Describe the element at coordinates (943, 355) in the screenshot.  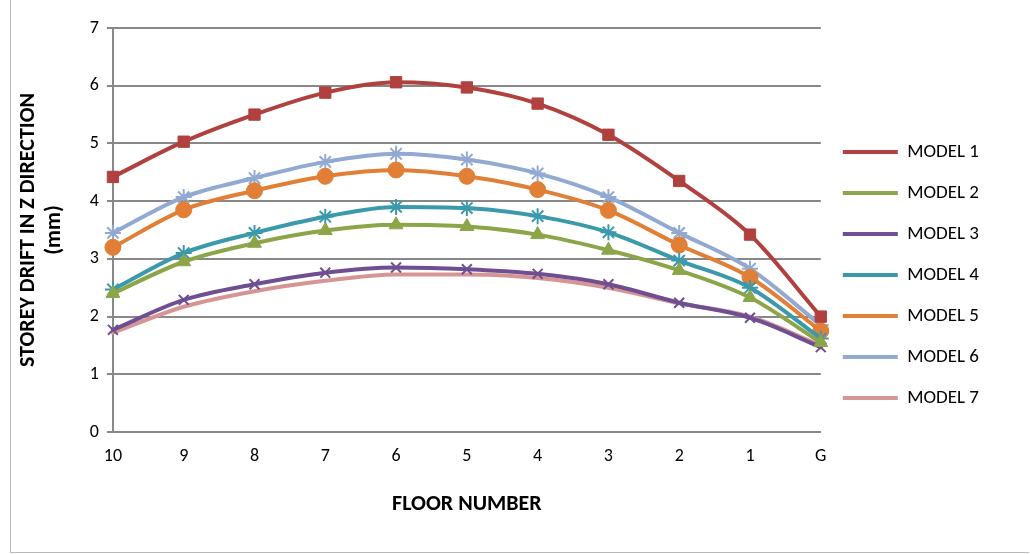
I see `legend-label: MODEL 6` at that location.